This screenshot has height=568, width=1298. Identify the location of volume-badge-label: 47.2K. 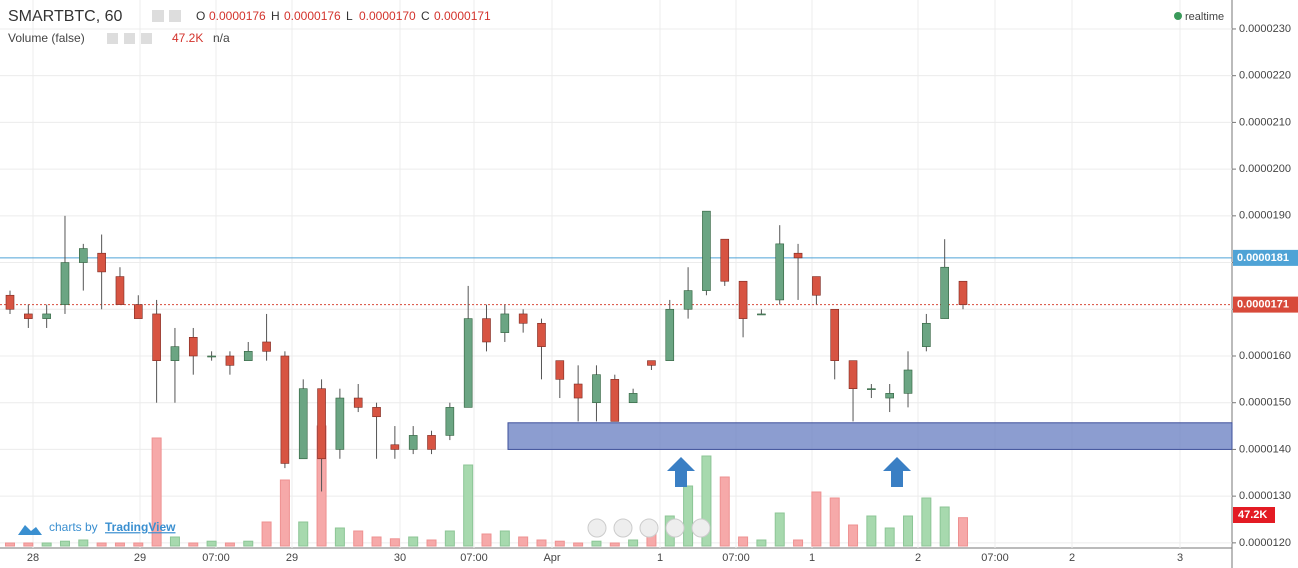
(1252, 515).